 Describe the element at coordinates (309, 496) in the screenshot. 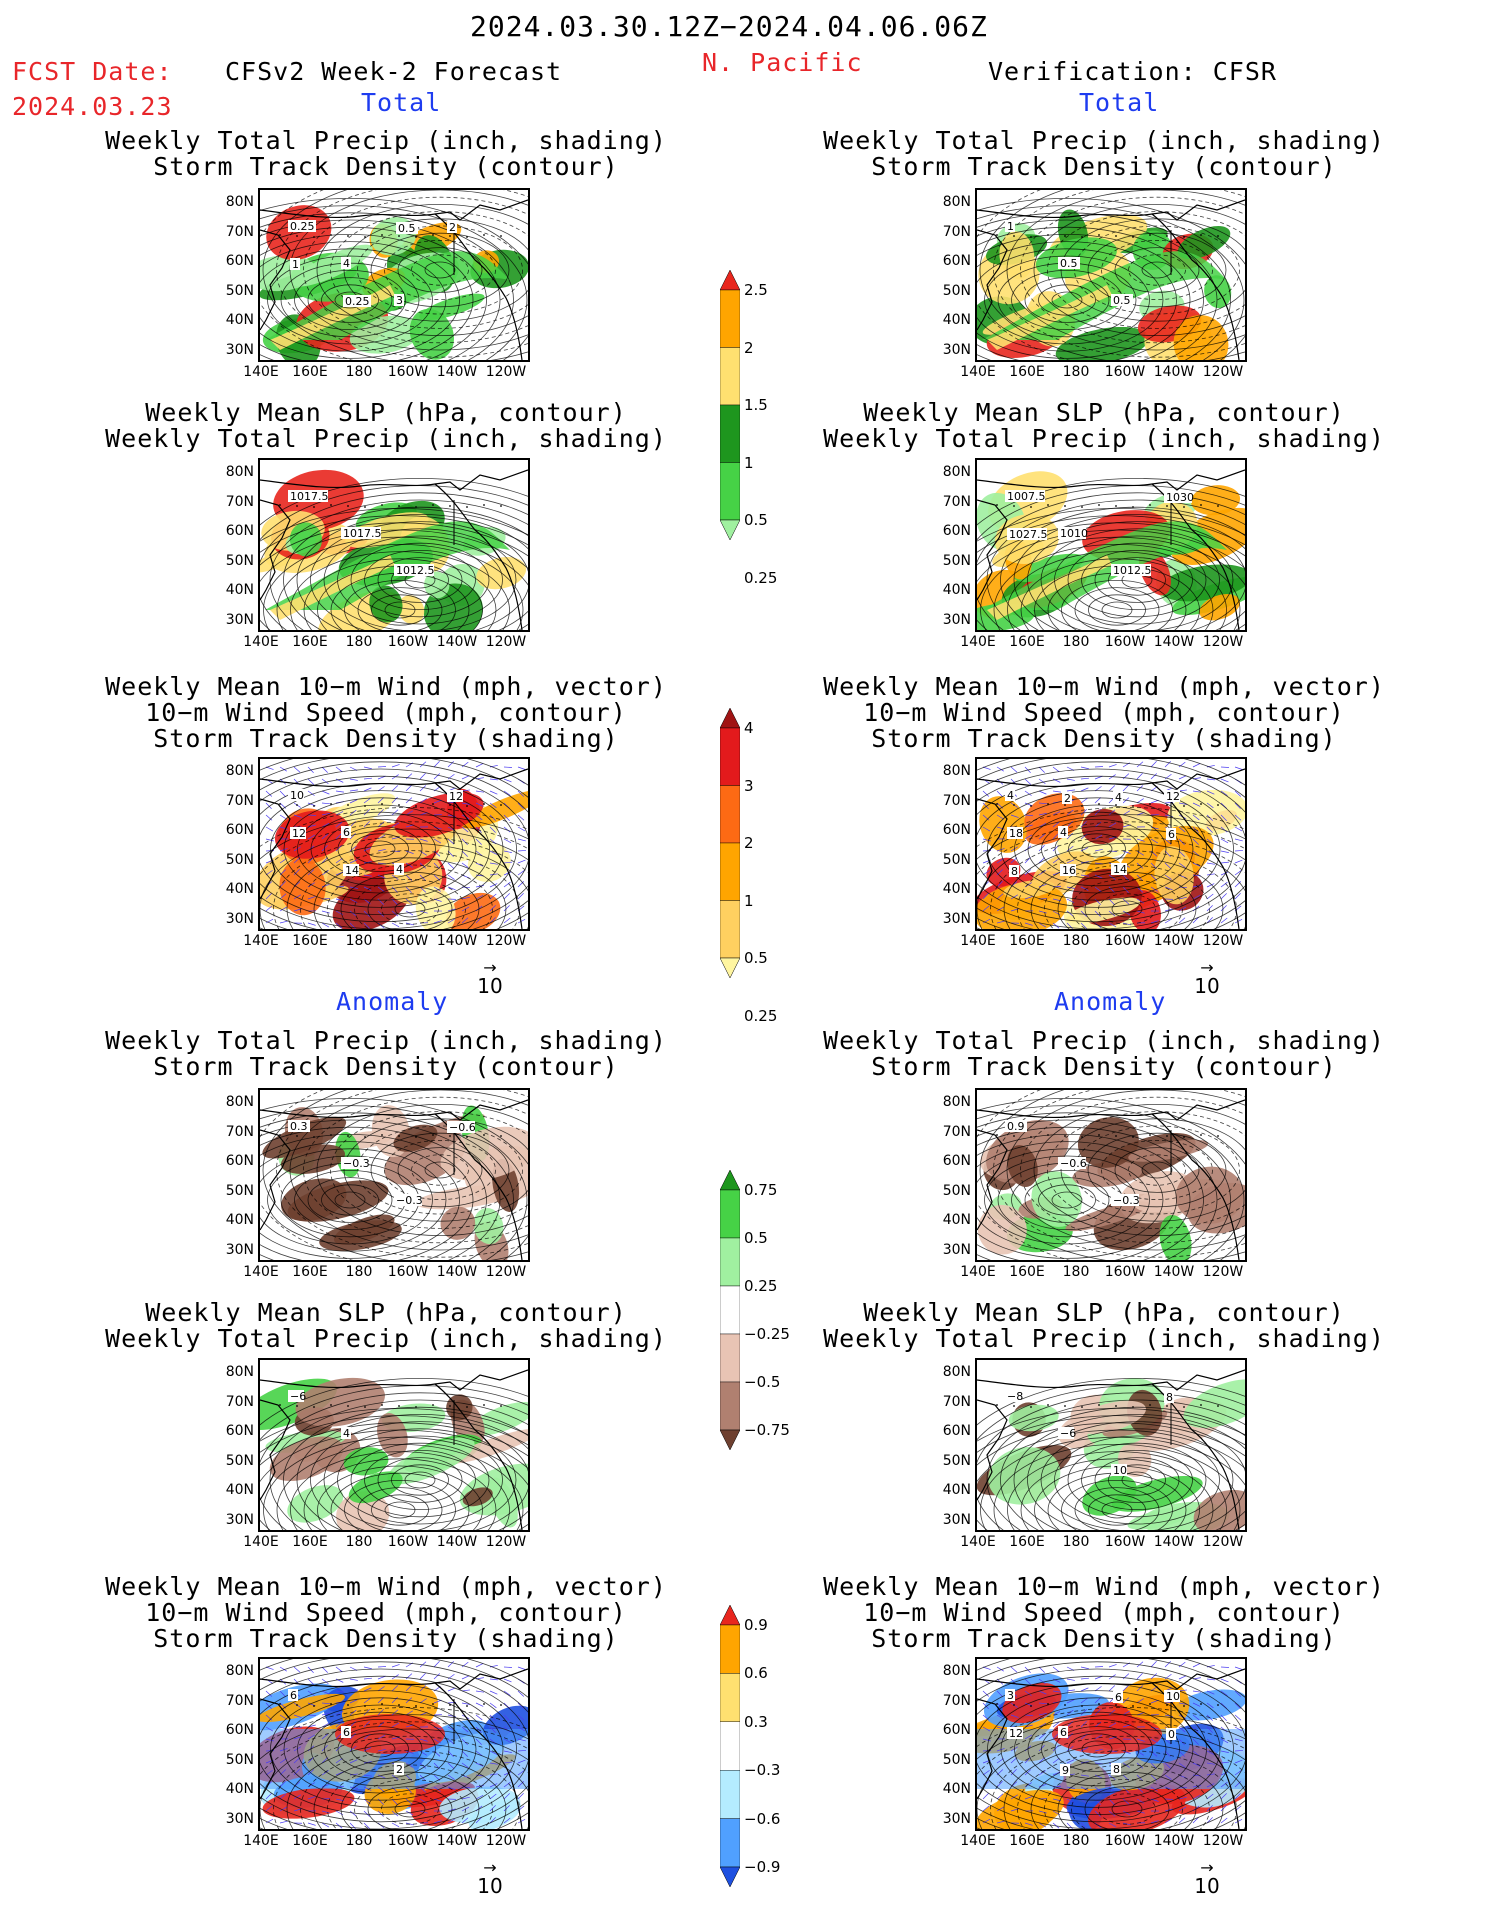

I see `svg-text: 1017.5` at that location.